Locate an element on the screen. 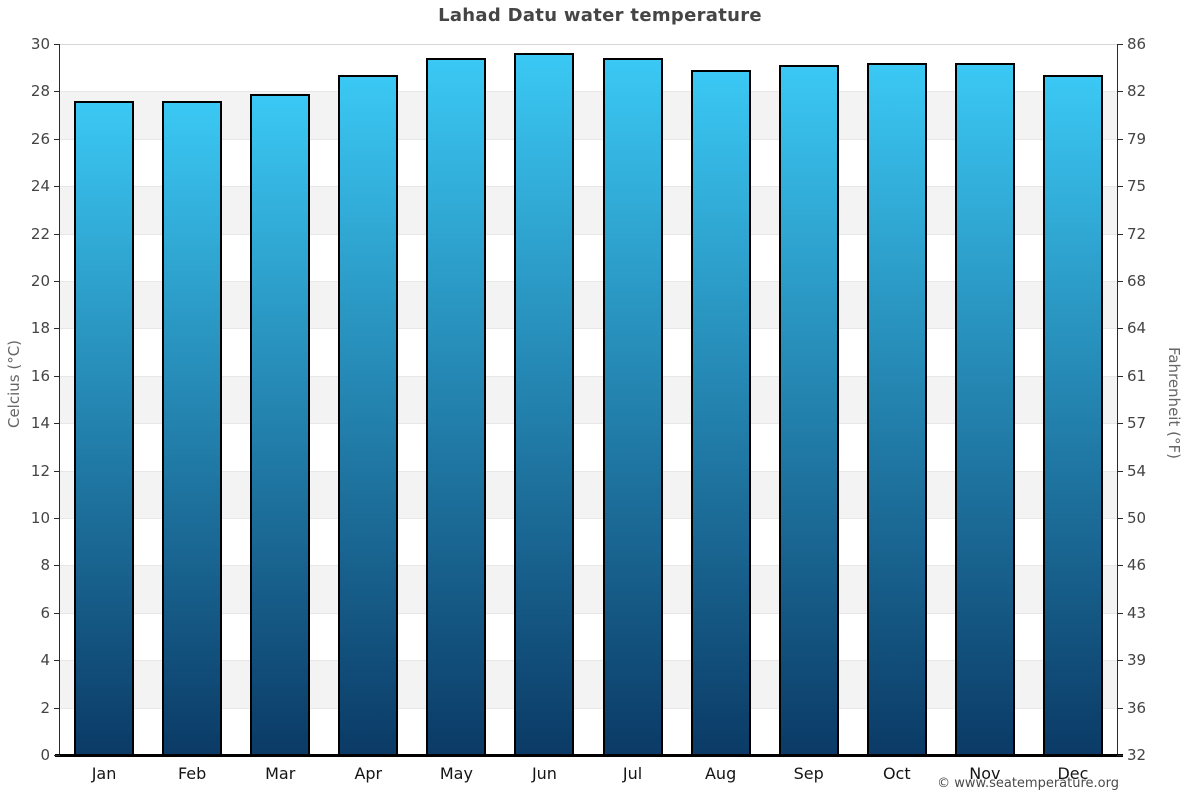 This screenshot has width=1200, height=800. y-tick-label-fahrenheit: 50 is located at coordinates (1137, 518).